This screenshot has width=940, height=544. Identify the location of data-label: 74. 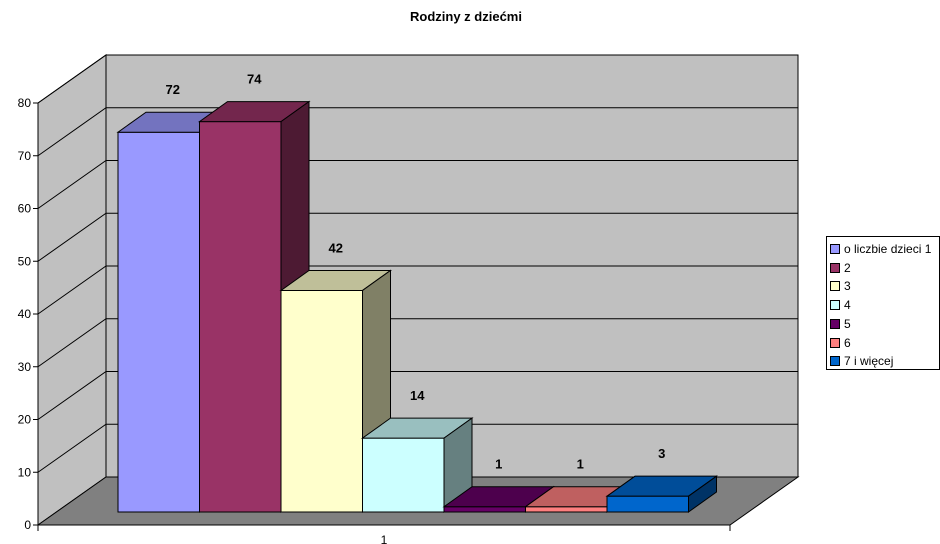
(254, 79).